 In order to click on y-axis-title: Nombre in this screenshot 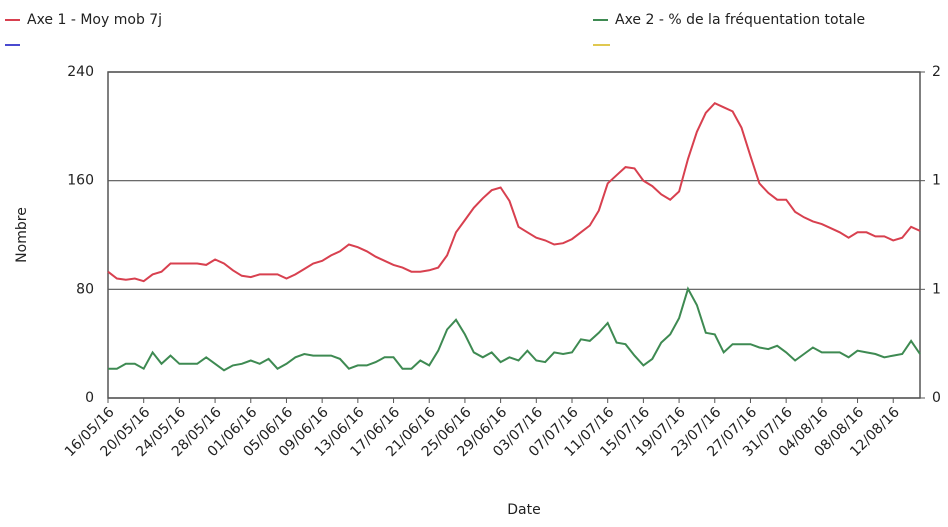, I will do `click(22, 235)`.